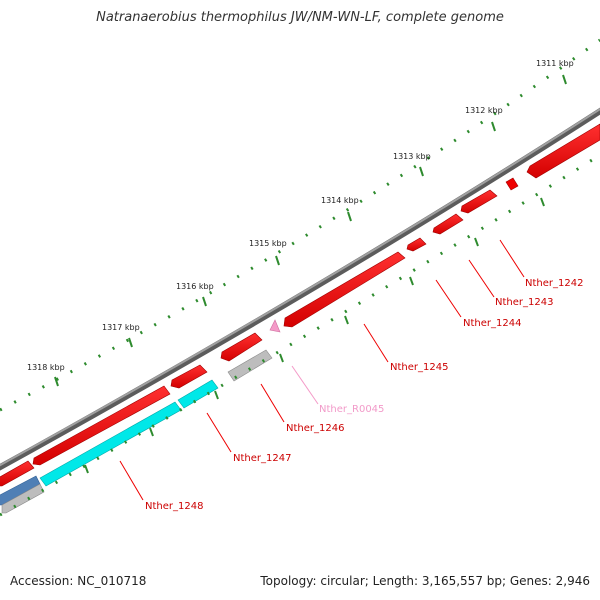 The width and height of the screenshot is (600, 600). Describe the element at coordinates (195, 286) in the screenshot. I see `kbp-label: 1316 kbp` at that location.